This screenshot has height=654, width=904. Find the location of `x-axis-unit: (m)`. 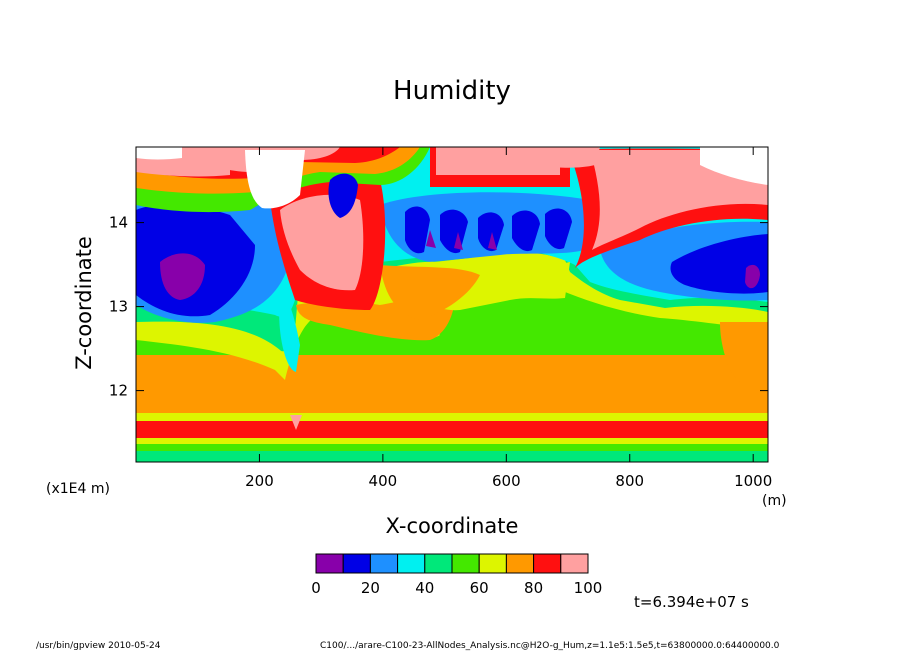

x-axis-unit: (m) is located at coordinates (774, 501).